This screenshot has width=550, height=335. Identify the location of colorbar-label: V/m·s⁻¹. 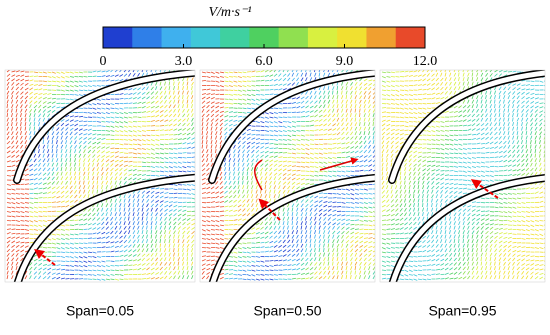
(229, 12).